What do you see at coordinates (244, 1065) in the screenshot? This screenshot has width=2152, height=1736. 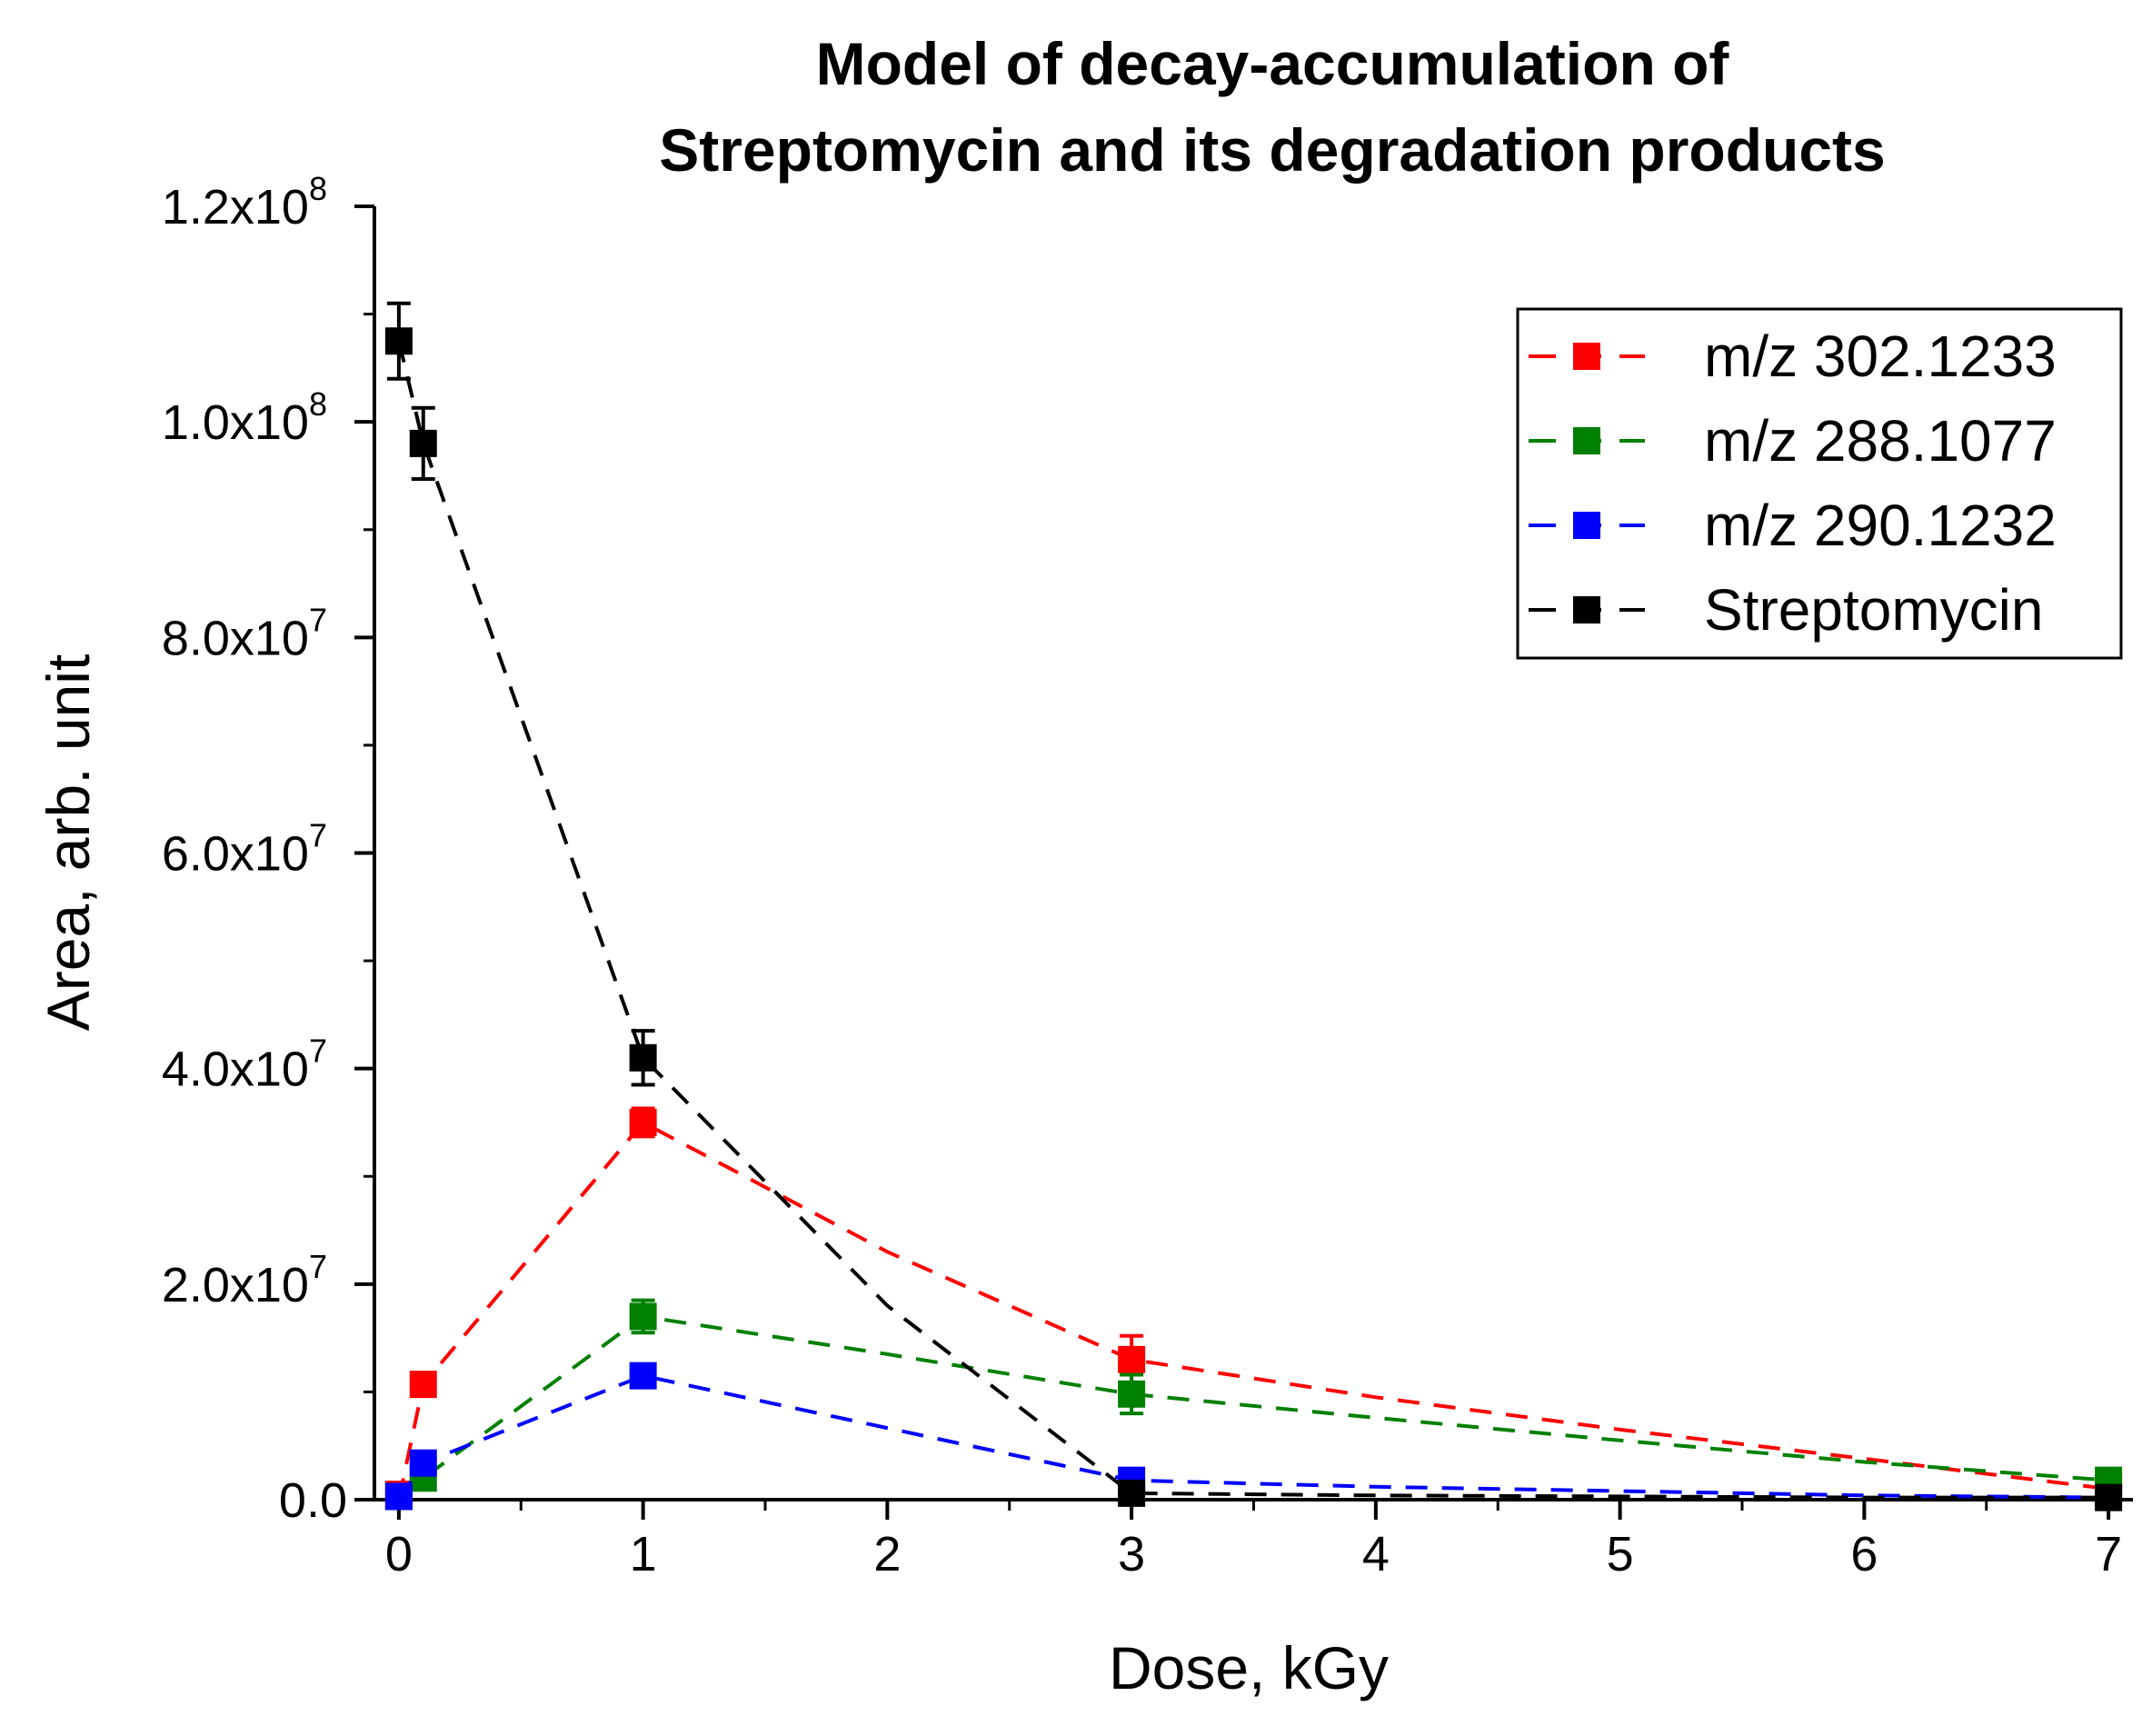 I see `y-tick-label: 4.0x10⁷` at bounding box center [244, 1065].